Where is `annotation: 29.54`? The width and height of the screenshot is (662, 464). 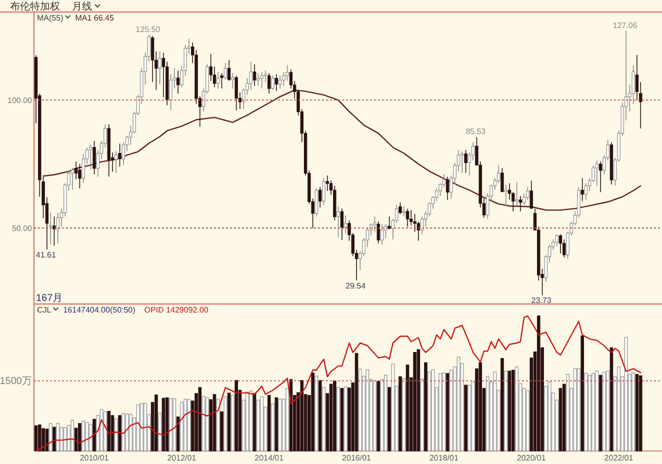
annotation: 29.54 is located at coordinates (356, 285).